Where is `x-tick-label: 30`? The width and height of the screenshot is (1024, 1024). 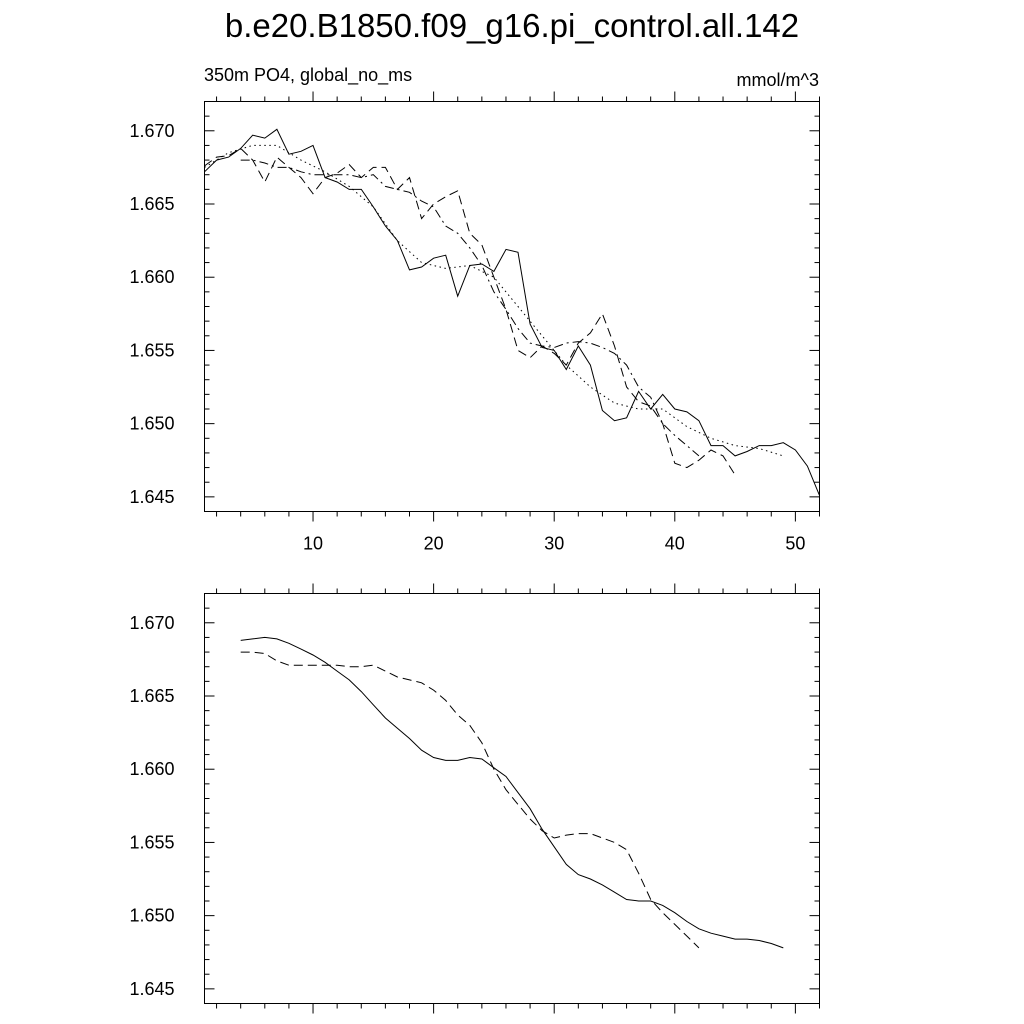 x-tick-label: 30 is located at coordinates (554, 544).